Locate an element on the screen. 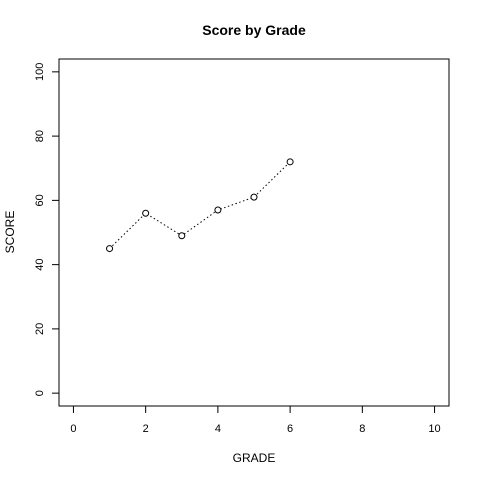 The height and width of the screenshot is (485, 480). y-tick-label: 60 is located at coordinates (40, 200).